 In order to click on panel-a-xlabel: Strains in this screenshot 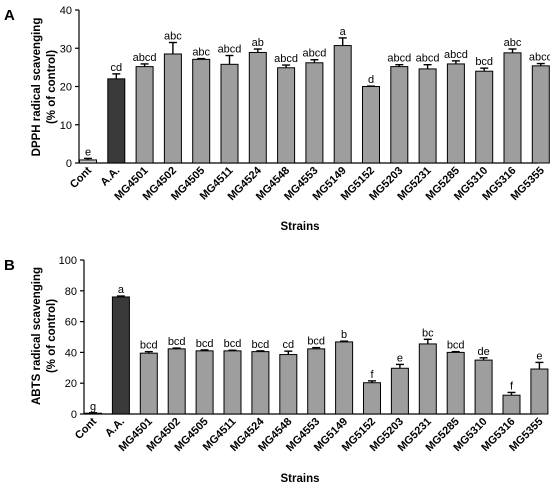, I will do `click(300, 227)`.